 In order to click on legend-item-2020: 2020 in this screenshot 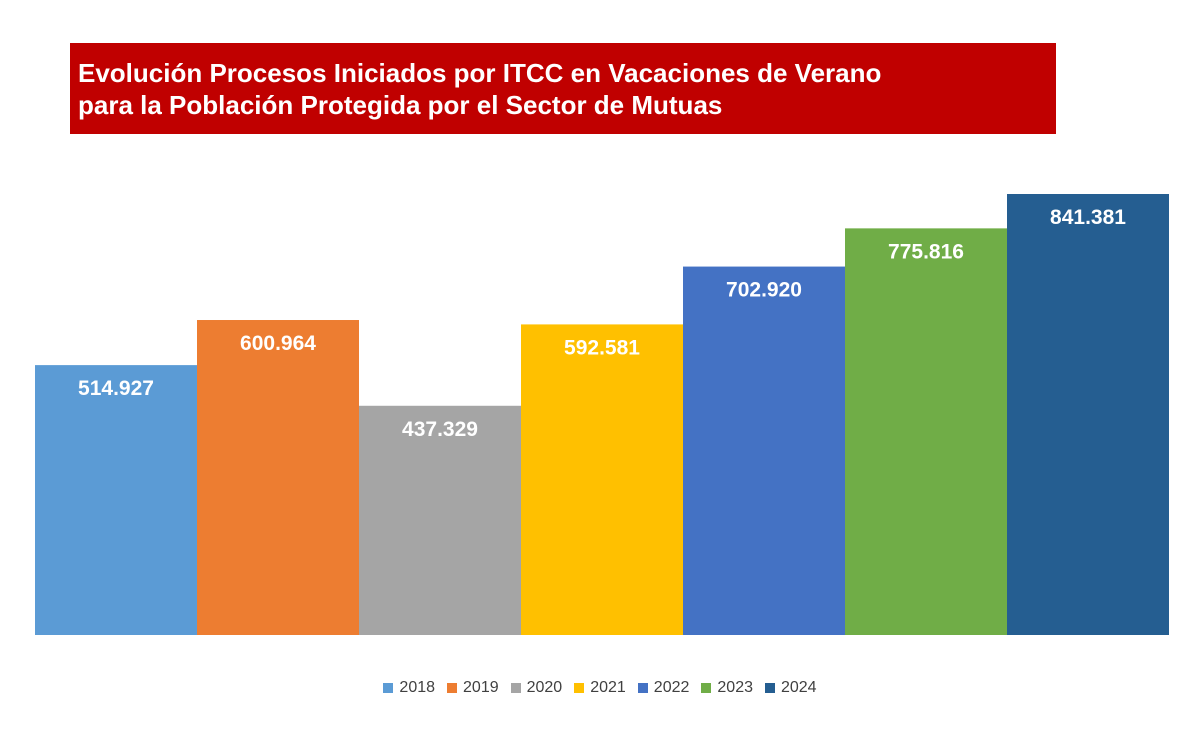, I will do `click(536, 688)`.